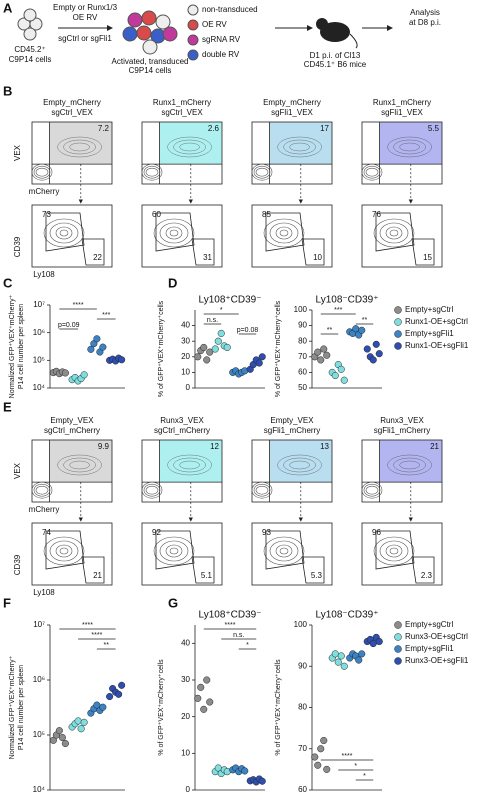 This screenshot has height=806, width=491. Describe the element at coordinates (17, 470) in the screenshot. I see `axis-label: VEX` at that location.